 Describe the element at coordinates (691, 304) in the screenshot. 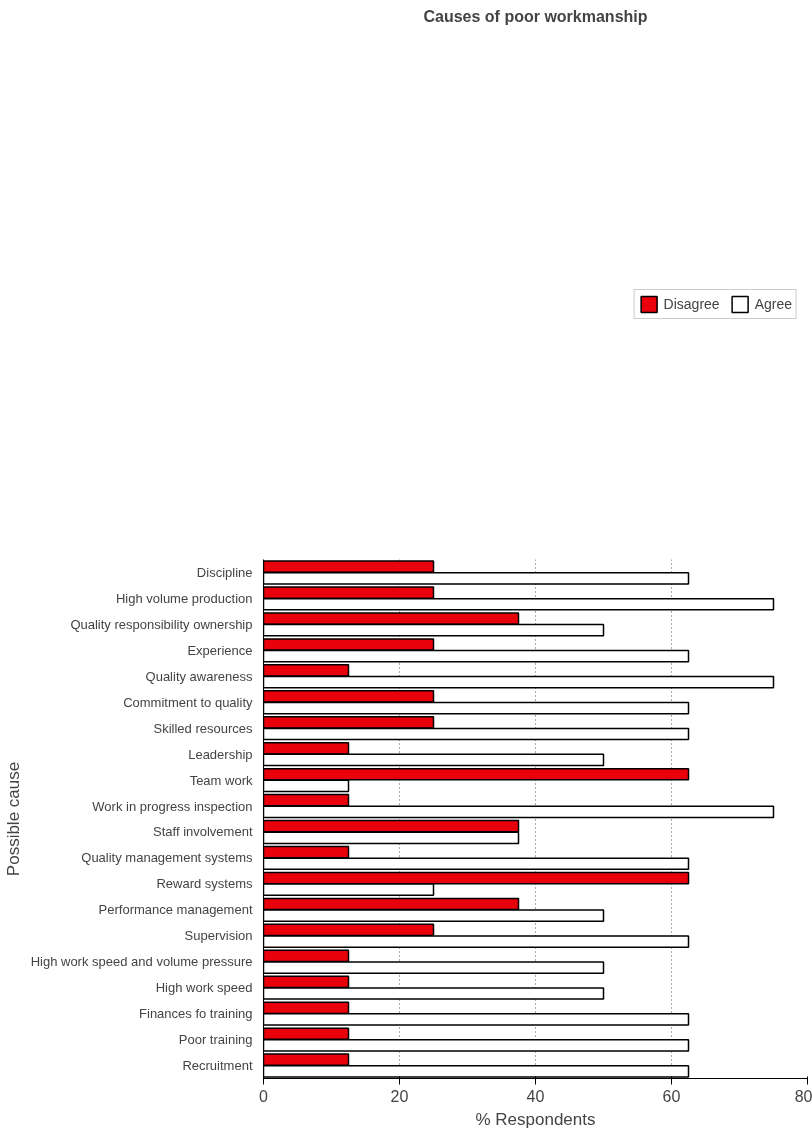

I see `legend-label: Disagree` at that location.